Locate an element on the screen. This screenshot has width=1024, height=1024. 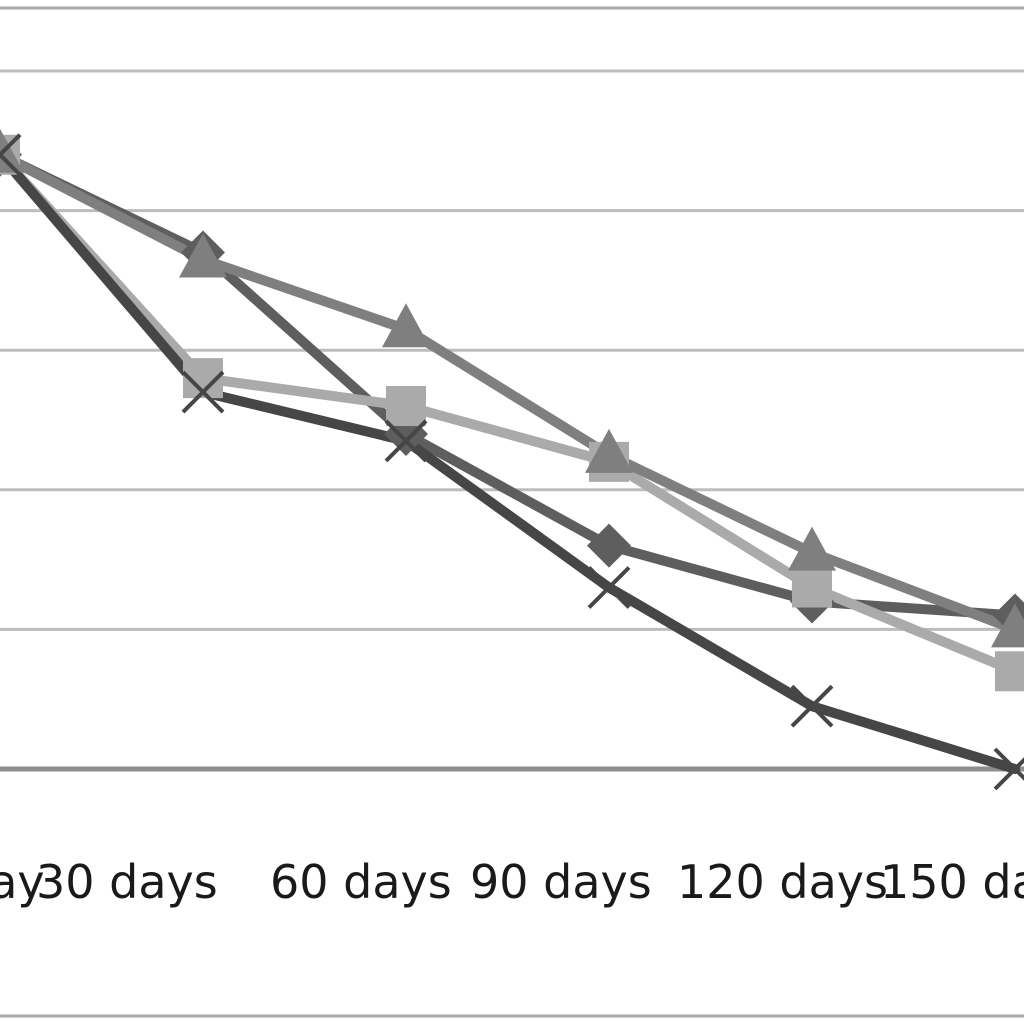
x-tick-label: 90 days is located at coordinates (561, 882).